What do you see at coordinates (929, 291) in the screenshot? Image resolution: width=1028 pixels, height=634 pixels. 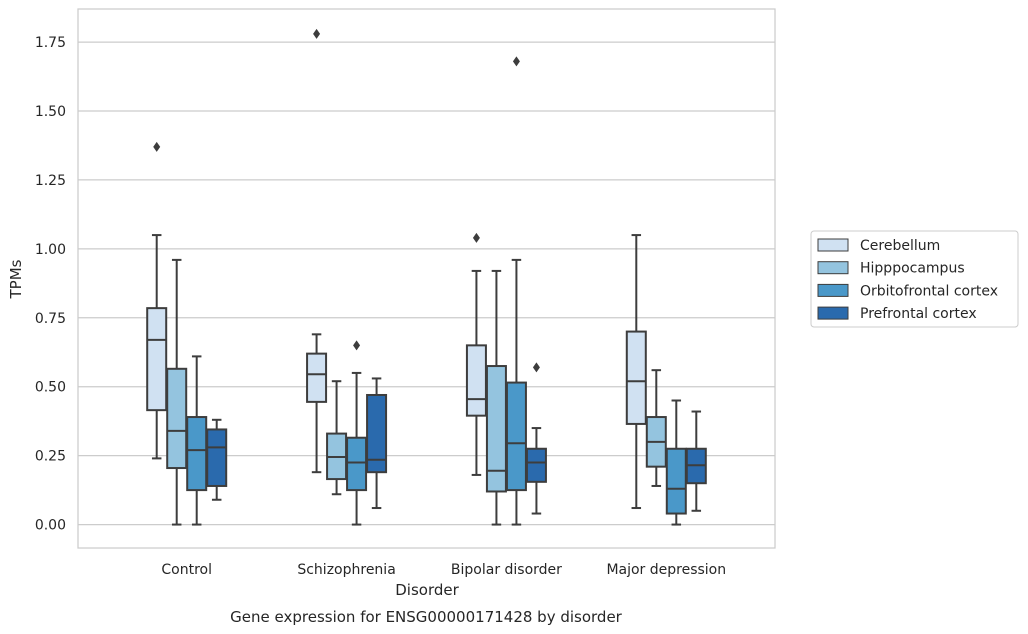 I see `legend-label: Orbitofrontal cortex` at bounding box center [929, 291].